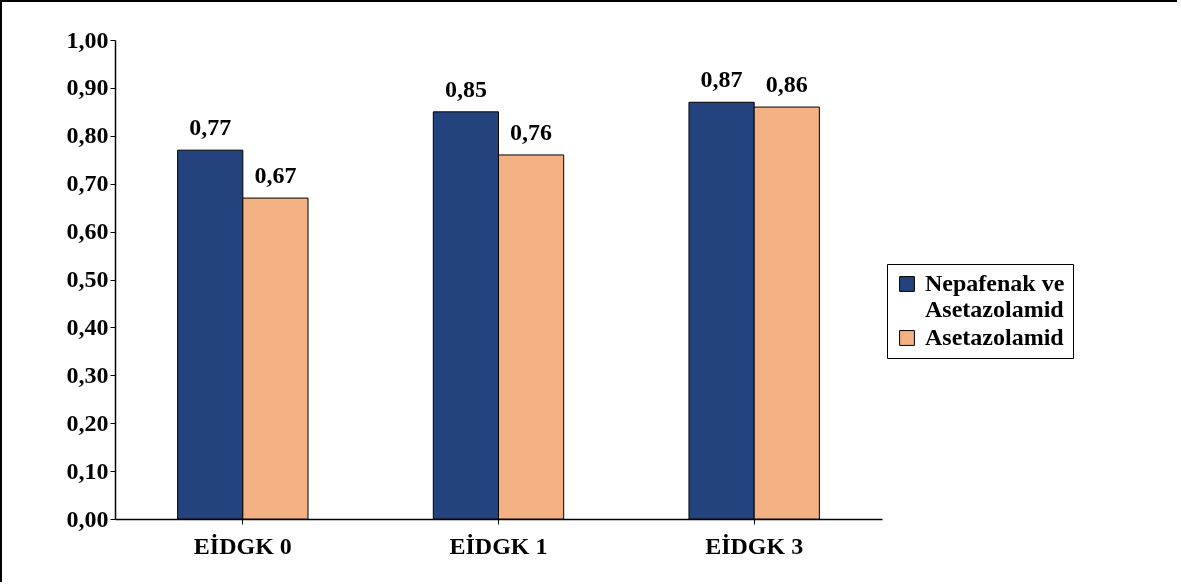  I want to click on data-label: 0,87, so click(721, 79).